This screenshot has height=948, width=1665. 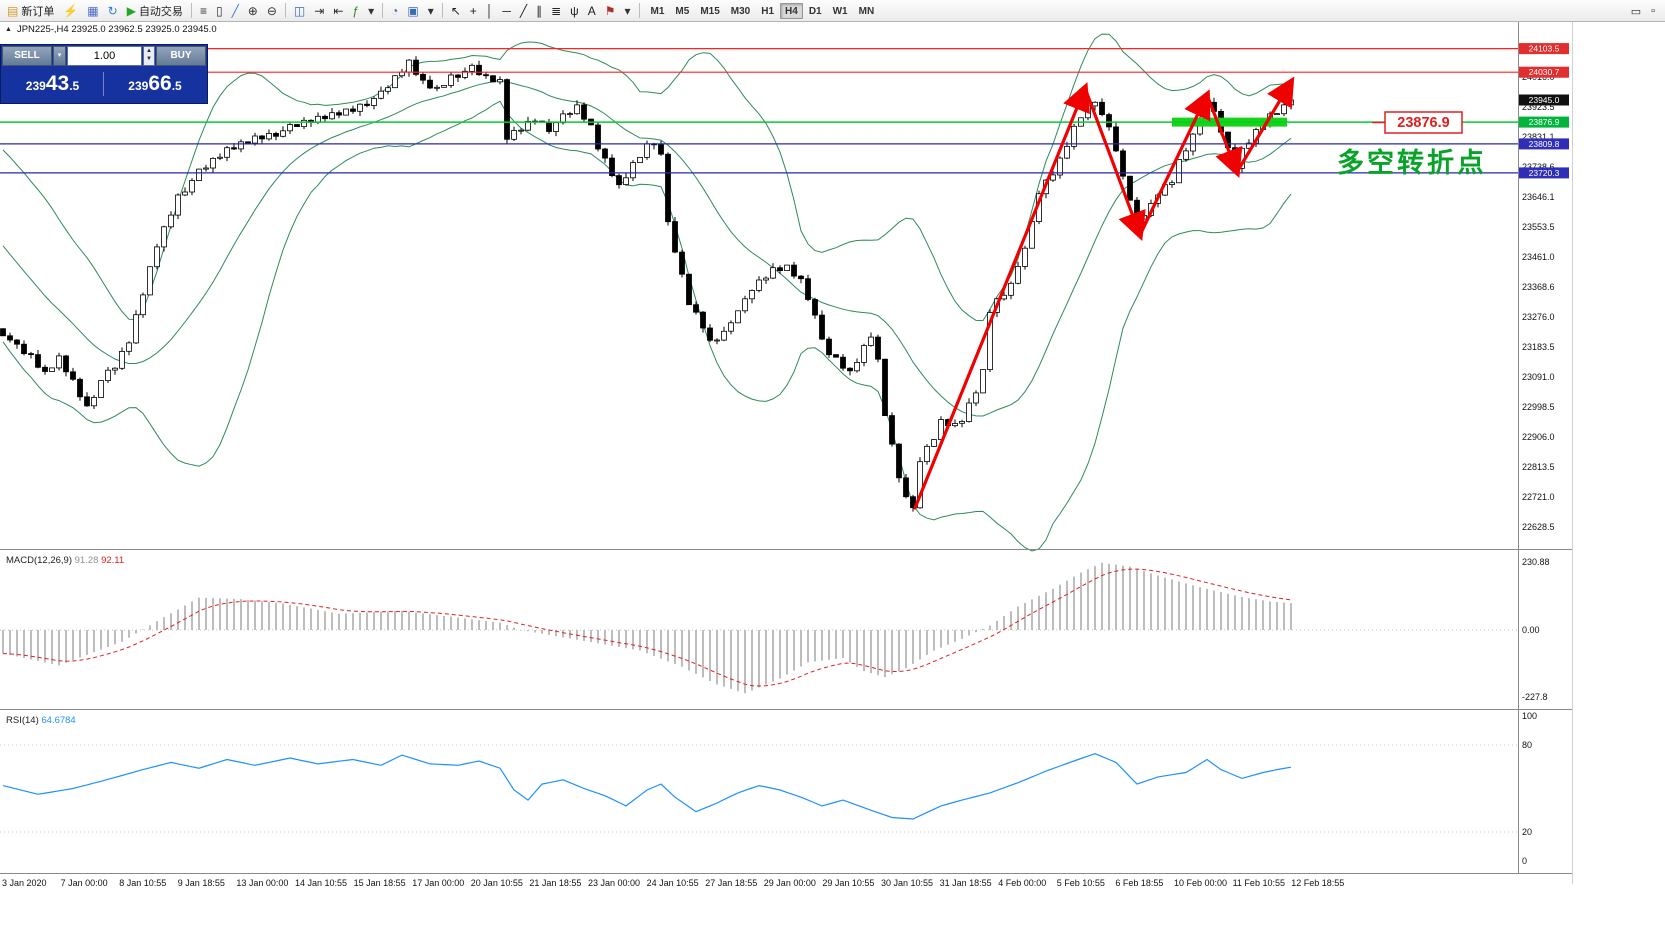 What do you see at coordinates (790, 883) in the screenshot?
I see `svg-text: 29 Jan 00:00` at bounding box center [790, 883].